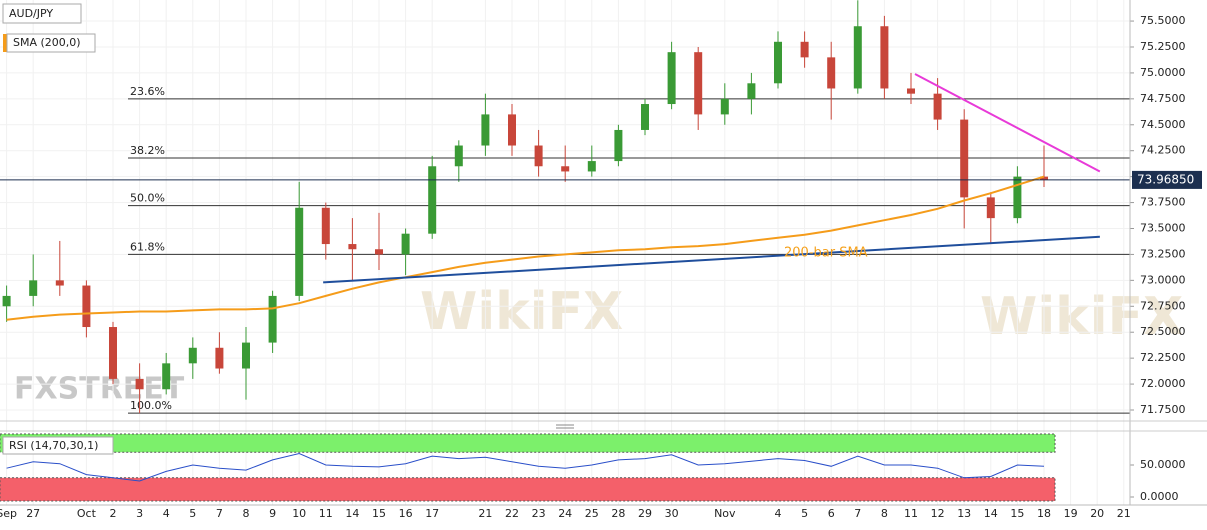 The height and width of the screenshot is (530, 1207). I want to click on x-tick-label: 23, so click(539, 513).